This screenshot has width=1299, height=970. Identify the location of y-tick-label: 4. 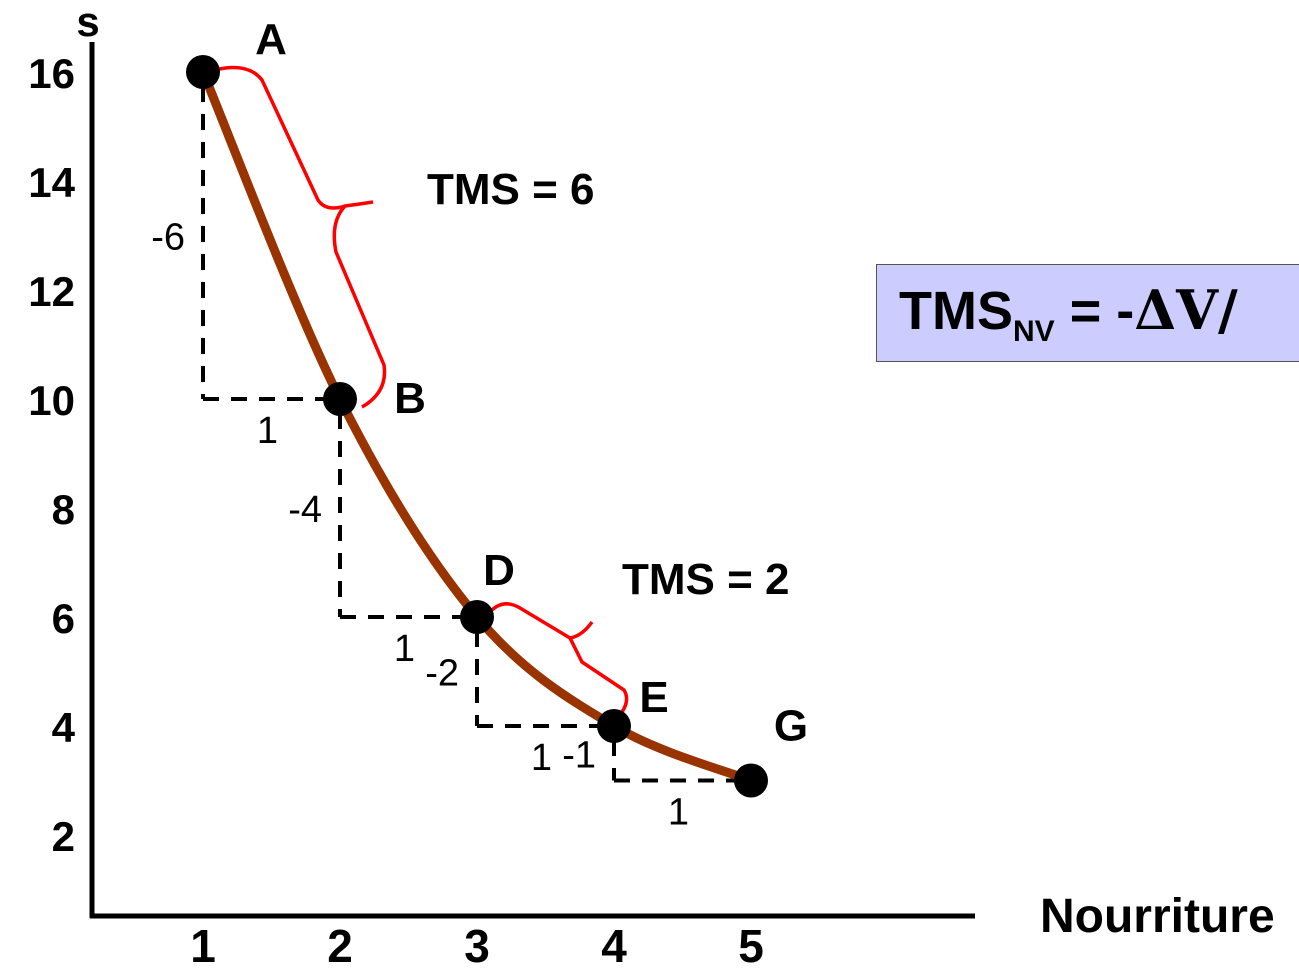
(64, 727).